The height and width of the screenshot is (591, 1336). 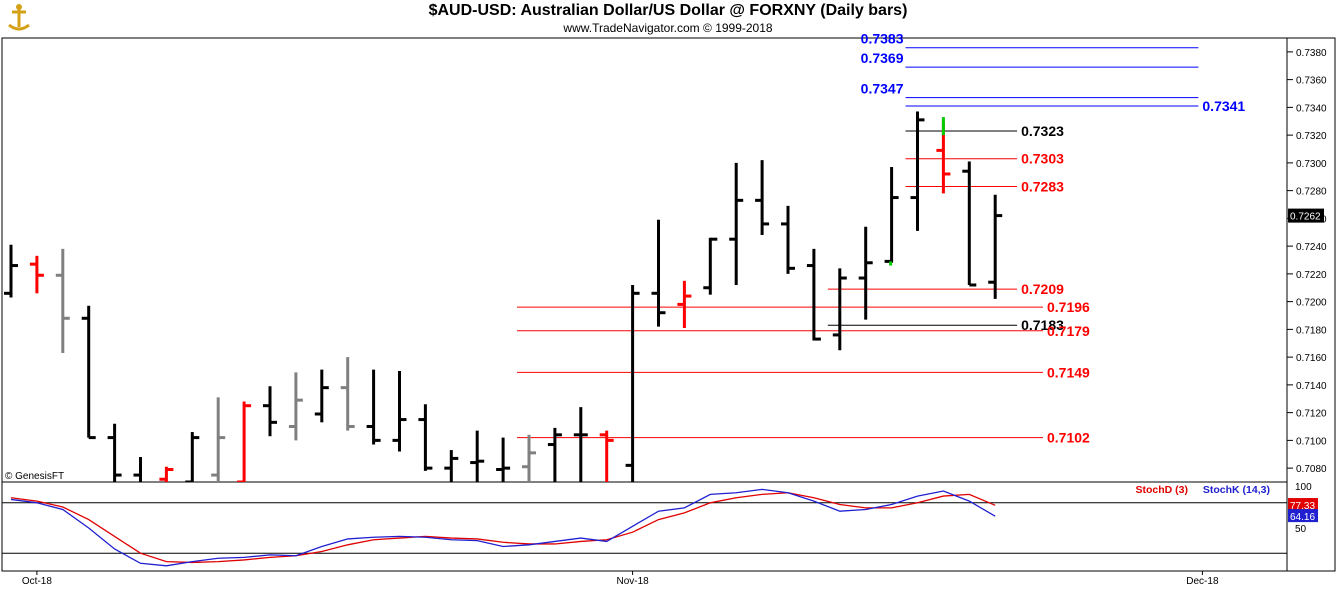 I want to click on level-label: 0.7183, so click(x=1042, y=325).